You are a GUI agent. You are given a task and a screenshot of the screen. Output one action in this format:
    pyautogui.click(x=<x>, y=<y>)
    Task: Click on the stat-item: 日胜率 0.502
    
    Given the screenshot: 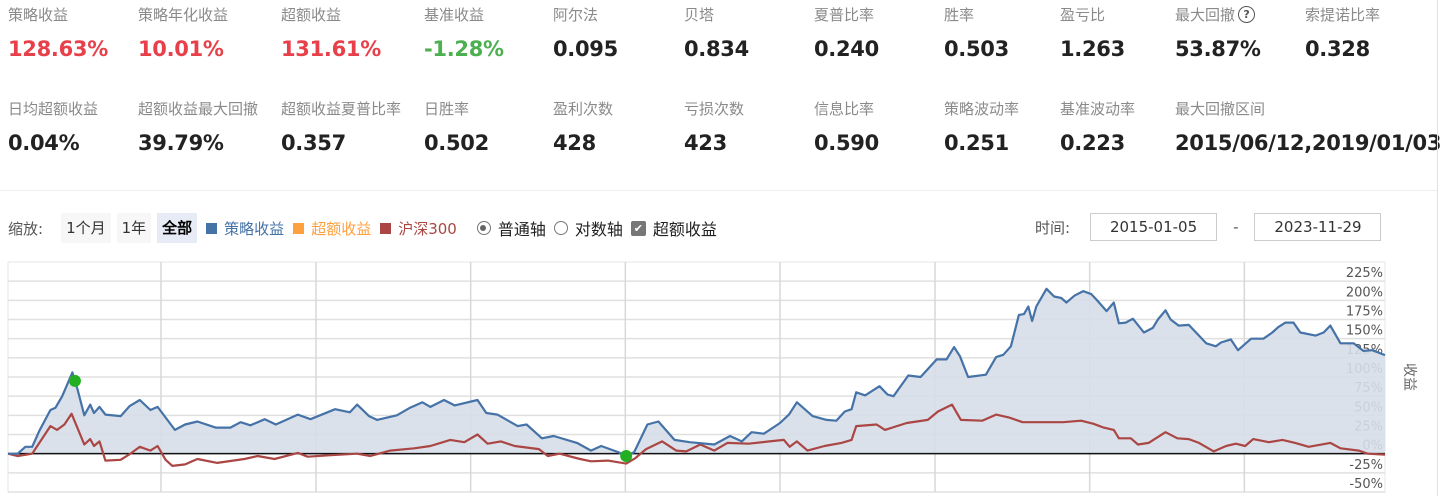 What is the action you would take?
    pyautogui.click(x=456, y=126)
    